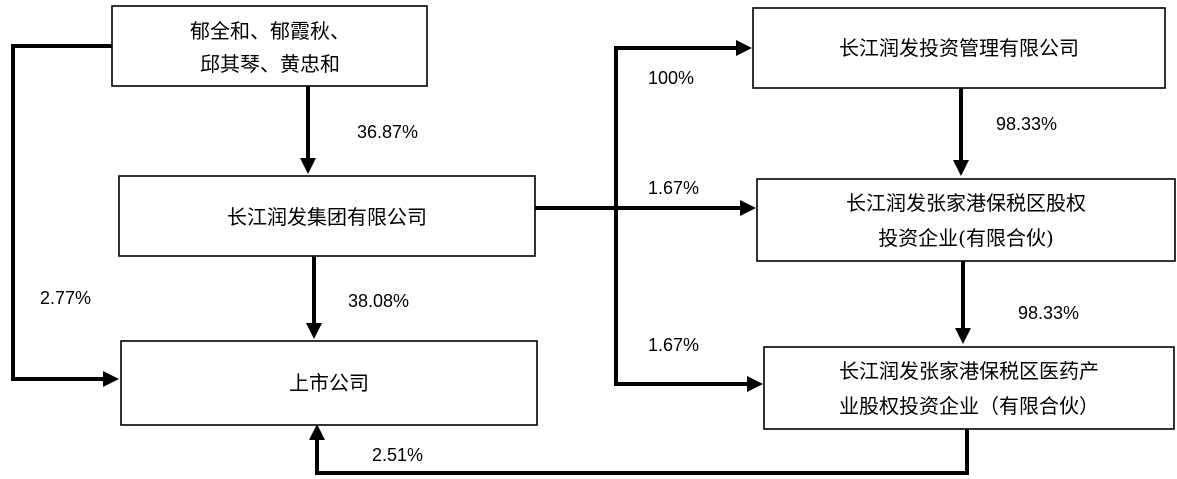 The height and width of the screenshot is (479, 1177). I want to click on node-group-label: 长江润发集团有限公司, so click(327, 217).